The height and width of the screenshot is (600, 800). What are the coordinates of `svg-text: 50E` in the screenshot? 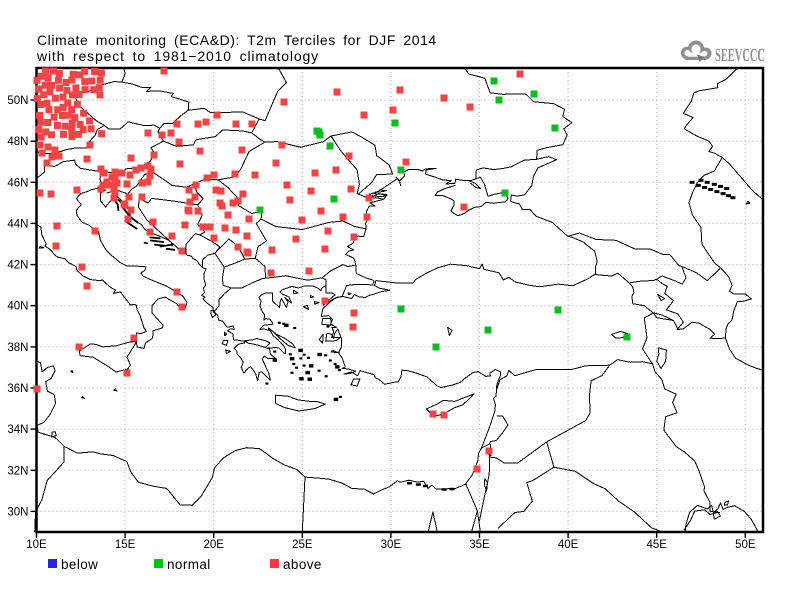 It's located at (745, 545).